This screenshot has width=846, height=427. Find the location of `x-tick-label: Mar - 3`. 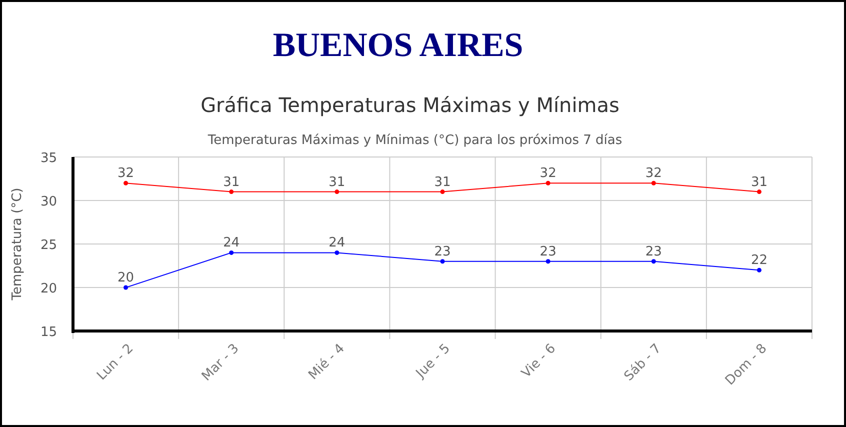

x-tick-label: Mar - 3 is located at coordinates (220, 362).